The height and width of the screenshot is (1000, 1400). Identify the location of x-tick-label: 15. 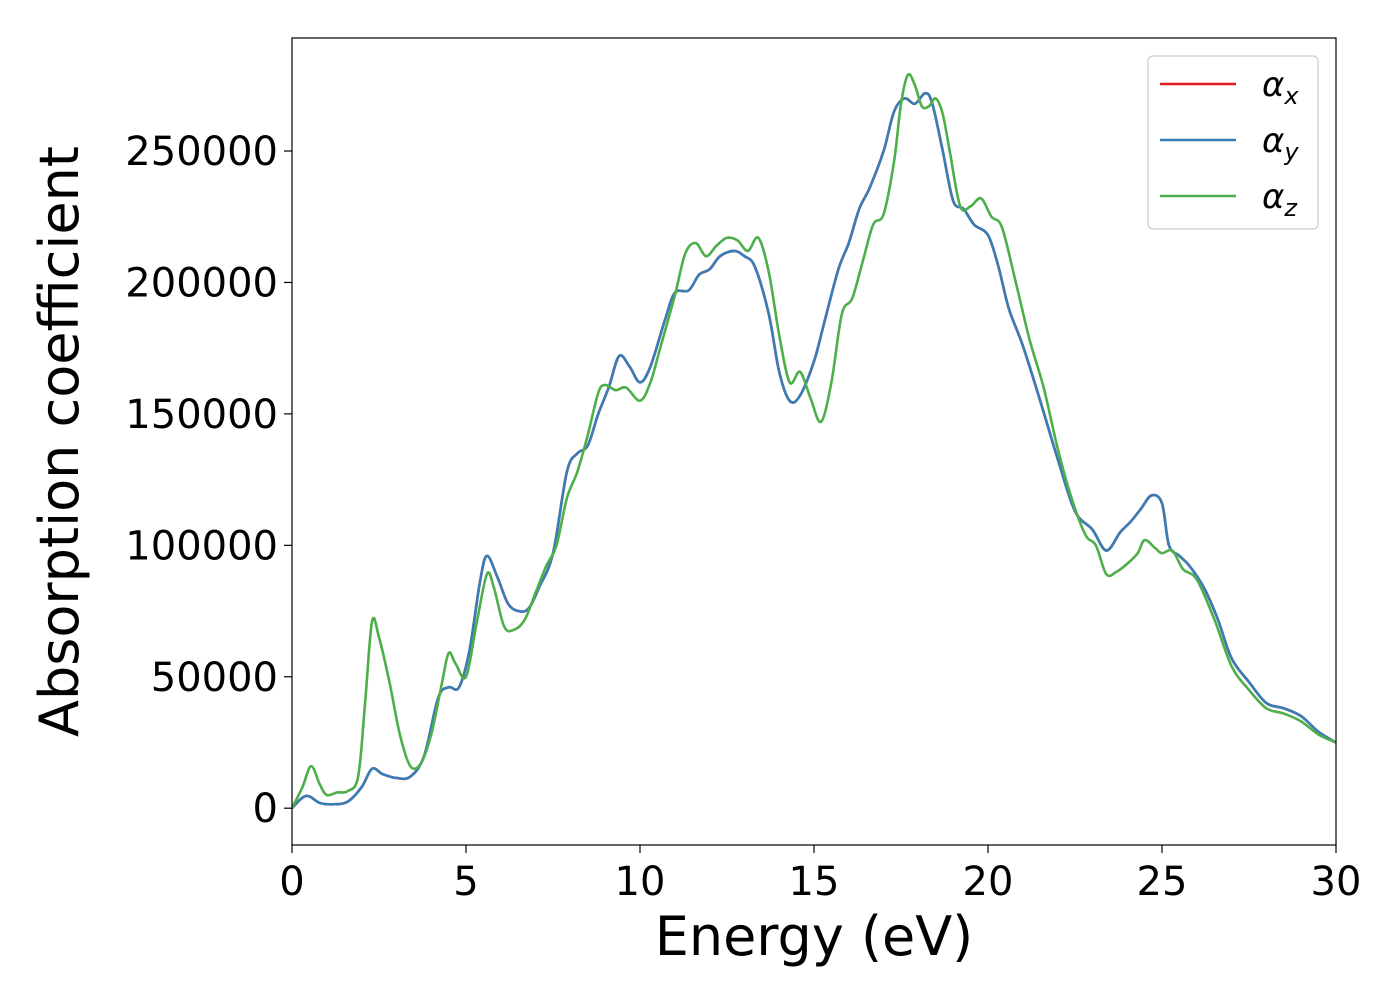
(814, 882).